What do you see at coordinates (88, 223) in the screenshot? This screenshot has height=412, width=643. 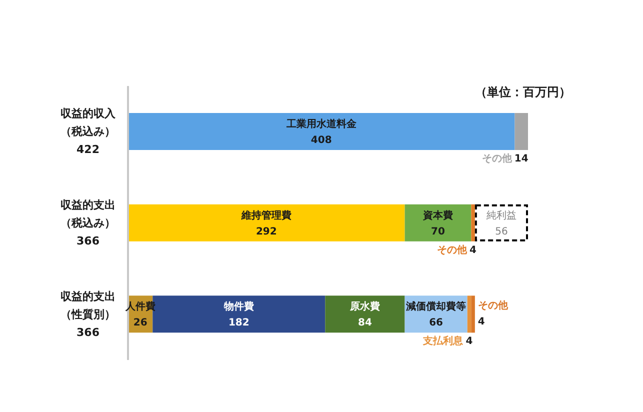 I see `y-tick-label: 収益的支出（税込み）366` at bounding box center [88, 223].